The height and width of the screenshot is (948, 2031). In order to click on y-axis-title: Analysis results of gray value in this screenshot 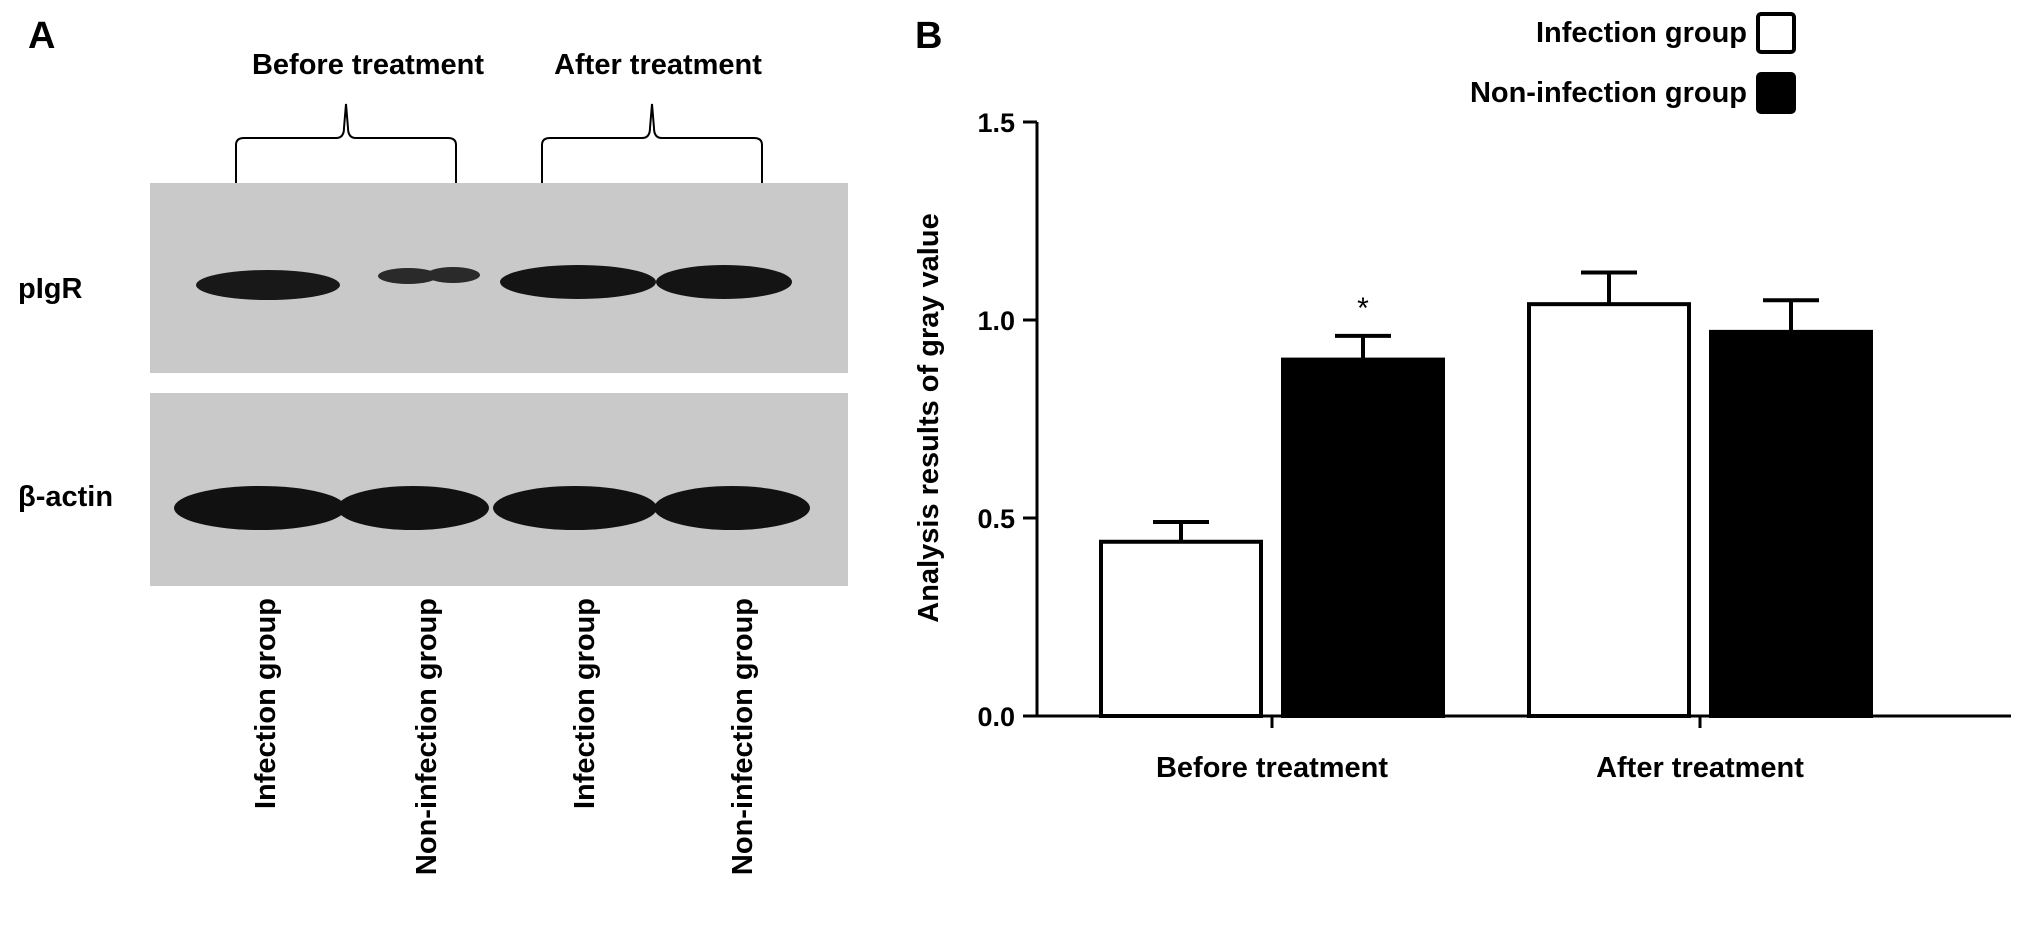, I will do `click(929, 417)`.